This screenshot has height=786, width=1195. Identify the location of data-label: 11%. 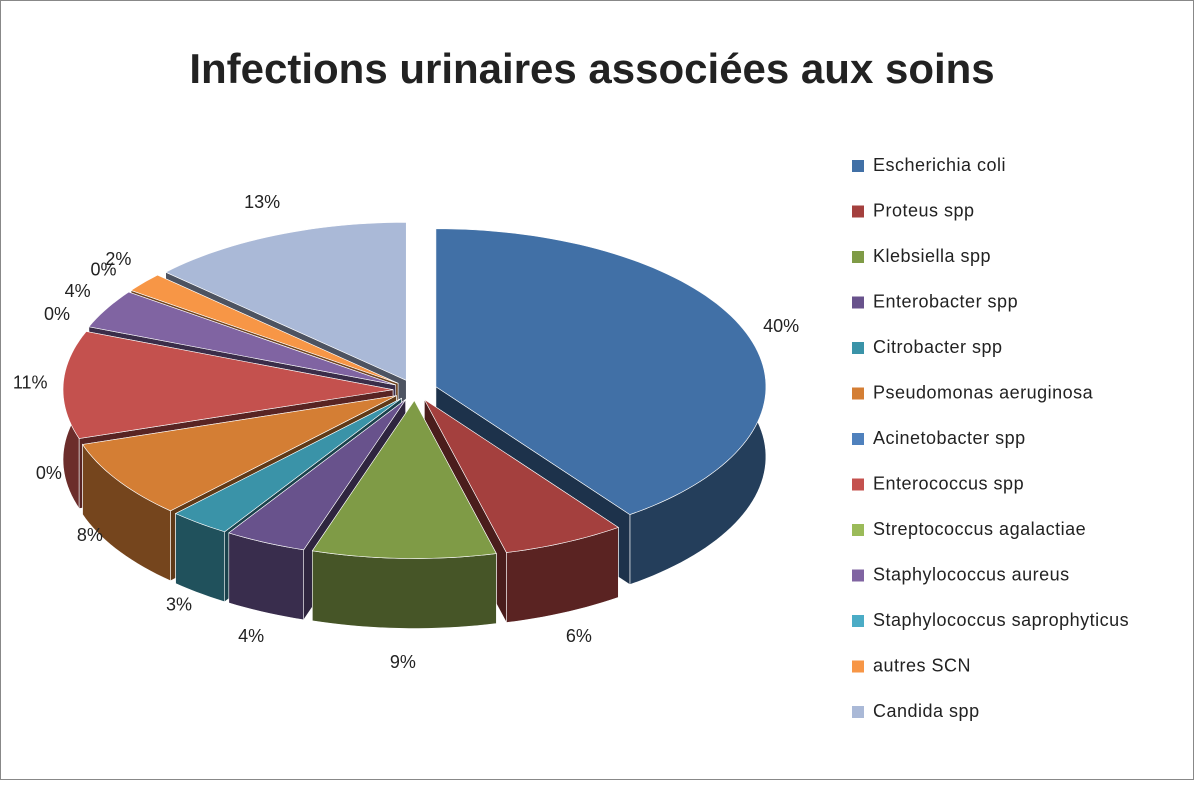
(30, 382).